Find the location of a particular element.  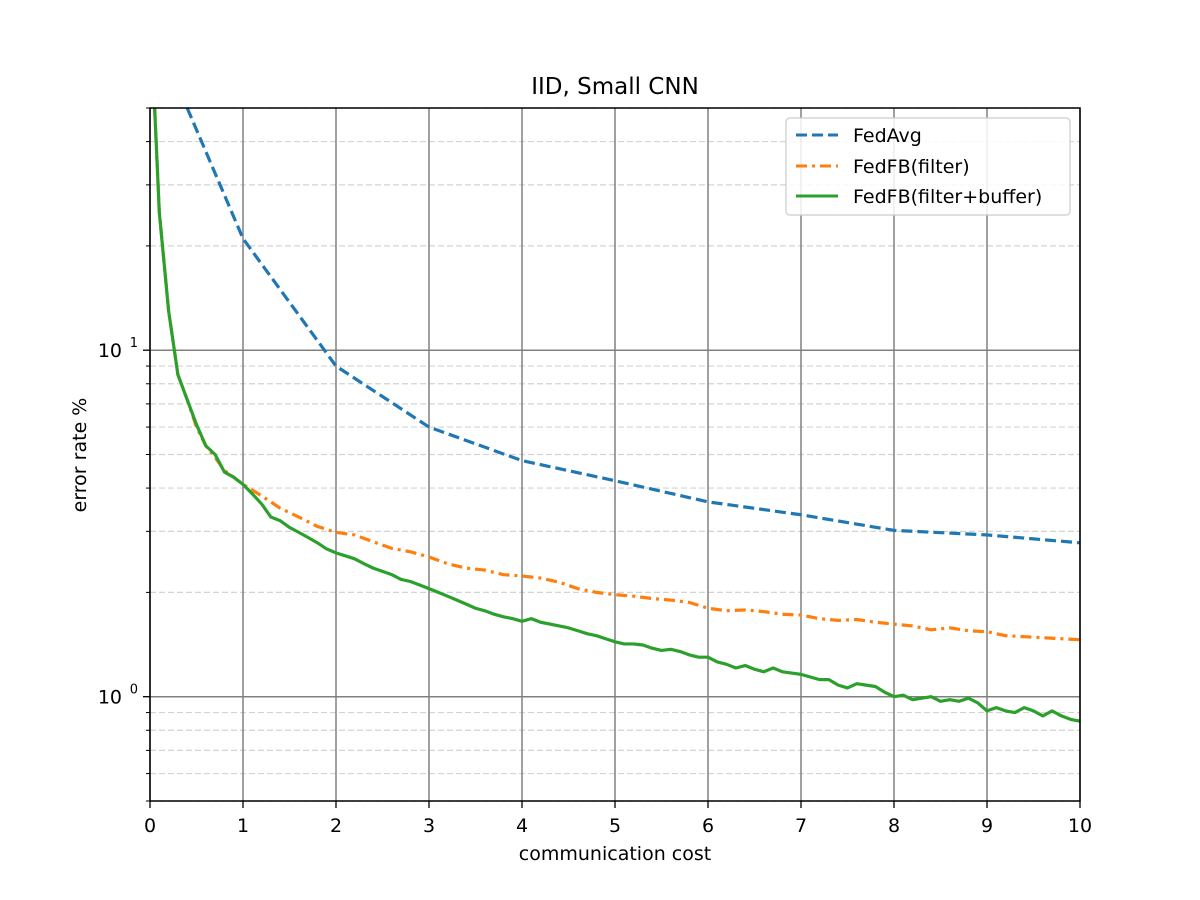

x-tick-label: 2 is located at coordinates (336, 826).